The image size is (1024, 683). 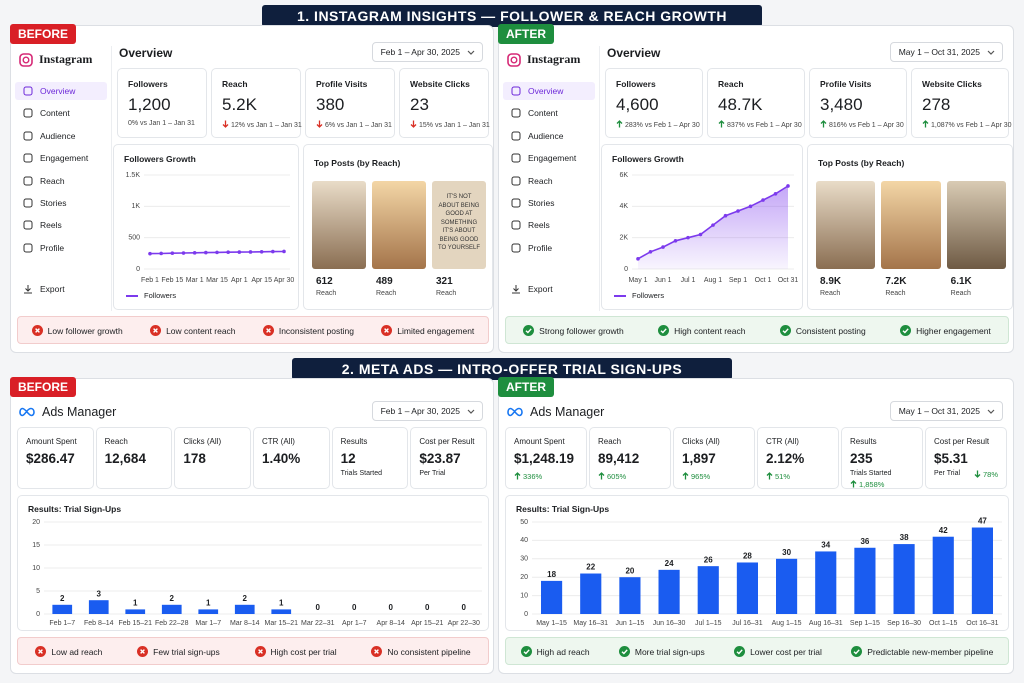 What do you see at coordinates (316, 330) in the screenshot?
I see `status-text: Inconsistent posting` at bounding box center [316, 330].